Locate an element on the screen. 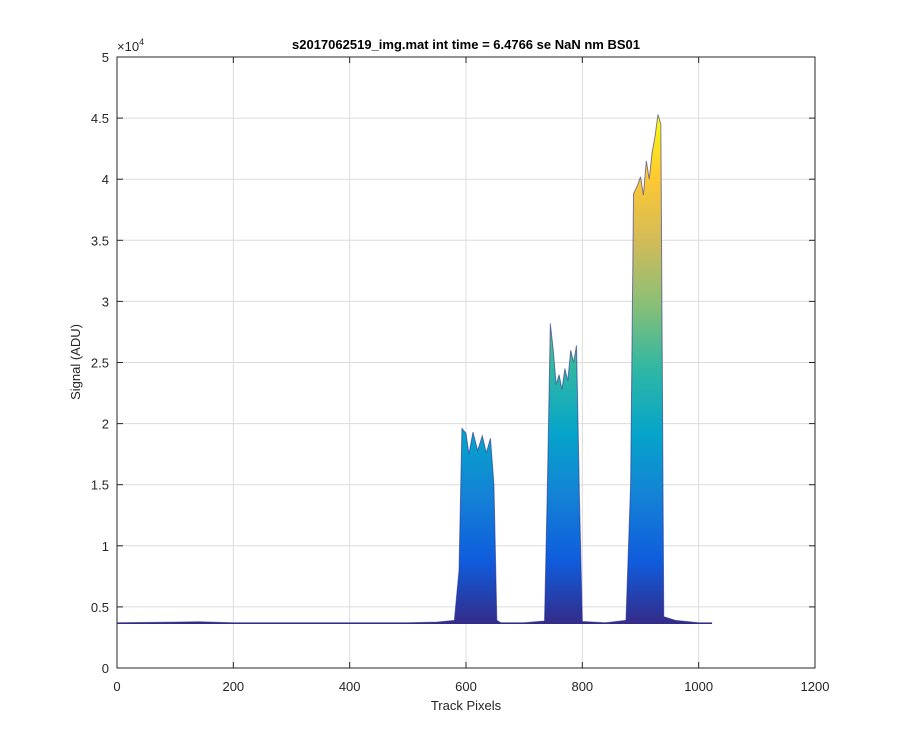 The image size is (900, 750). y-tick-label: 3 is located at coordinates (105, 301).